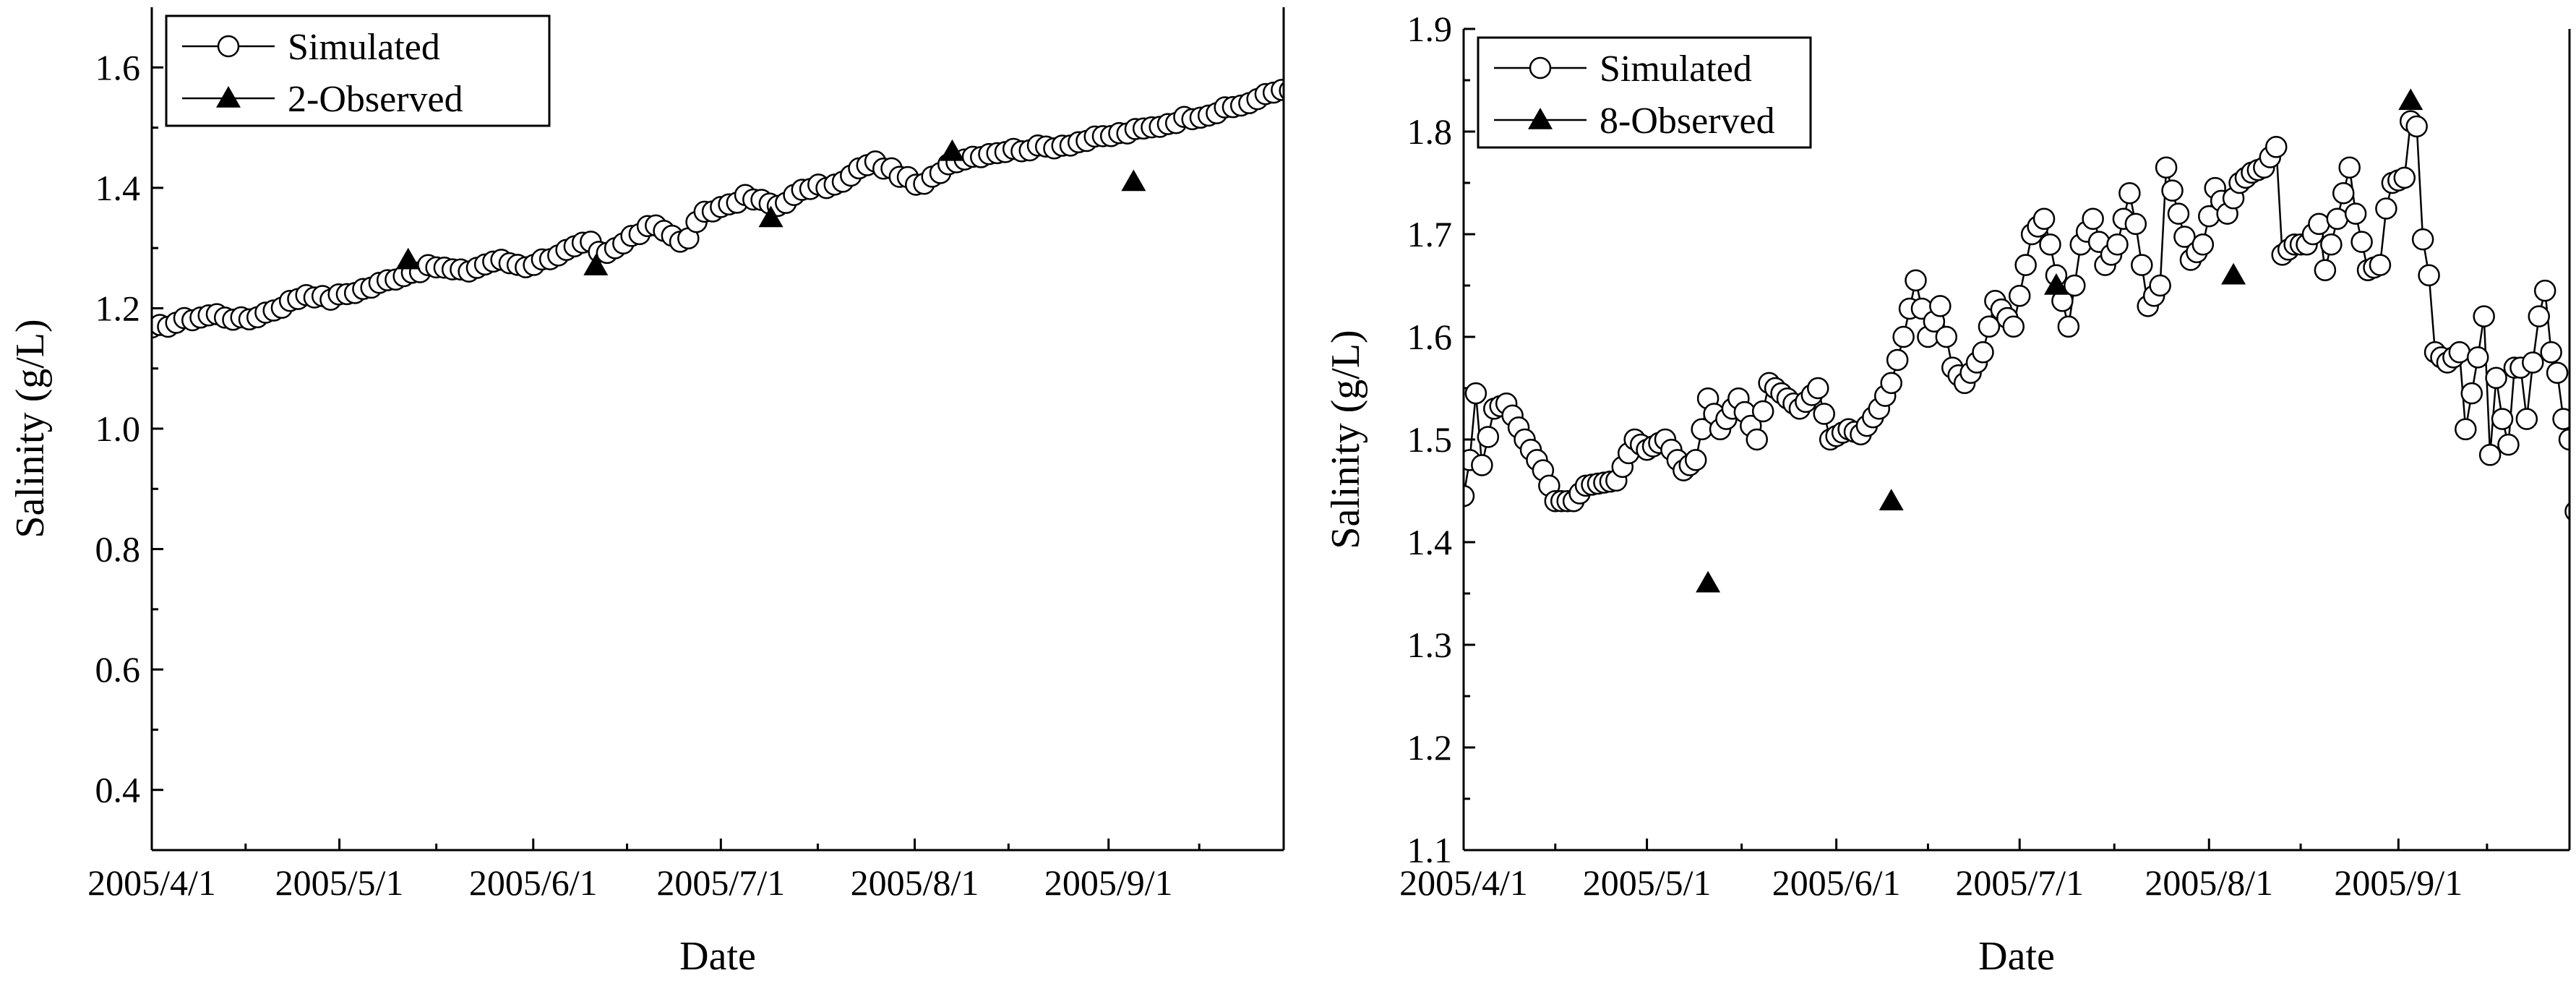  Describe the element at coordinates (721, 882) in the screenshot. I see `x-tick-label: 2005/7/1` at that location.